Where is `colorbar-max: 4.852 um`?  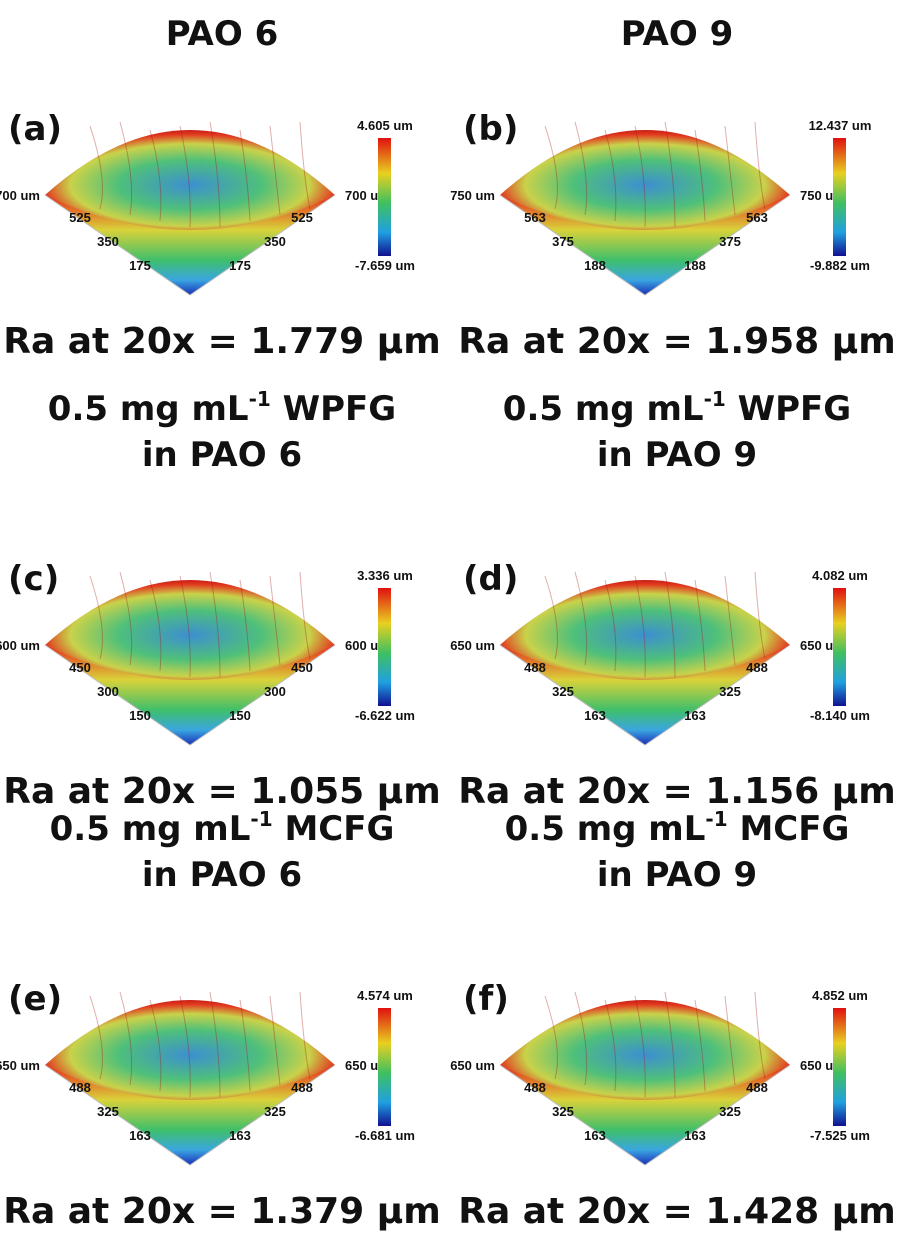
colorbar-max: 4.852 um is located at coordinates (840, 995).